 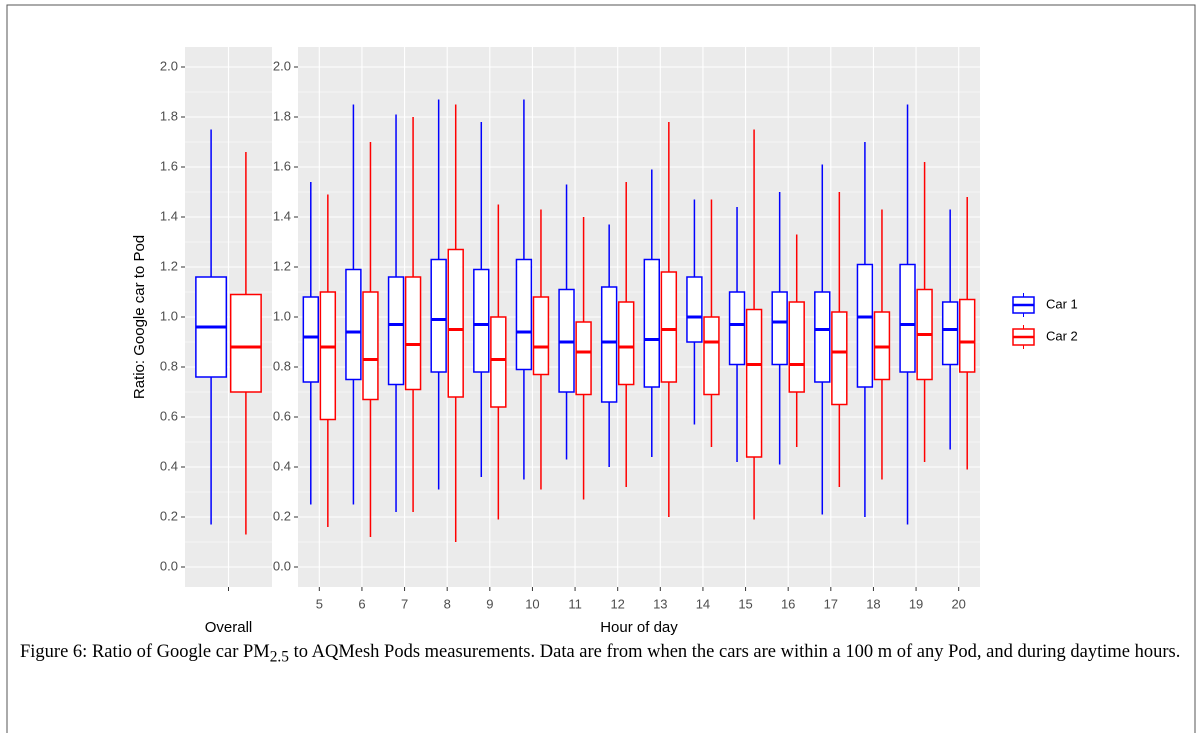 What do you see at coordinates (361, 603) in the screenshot?
I see `x-tick-label: 6` at bounding box center [361, 603].